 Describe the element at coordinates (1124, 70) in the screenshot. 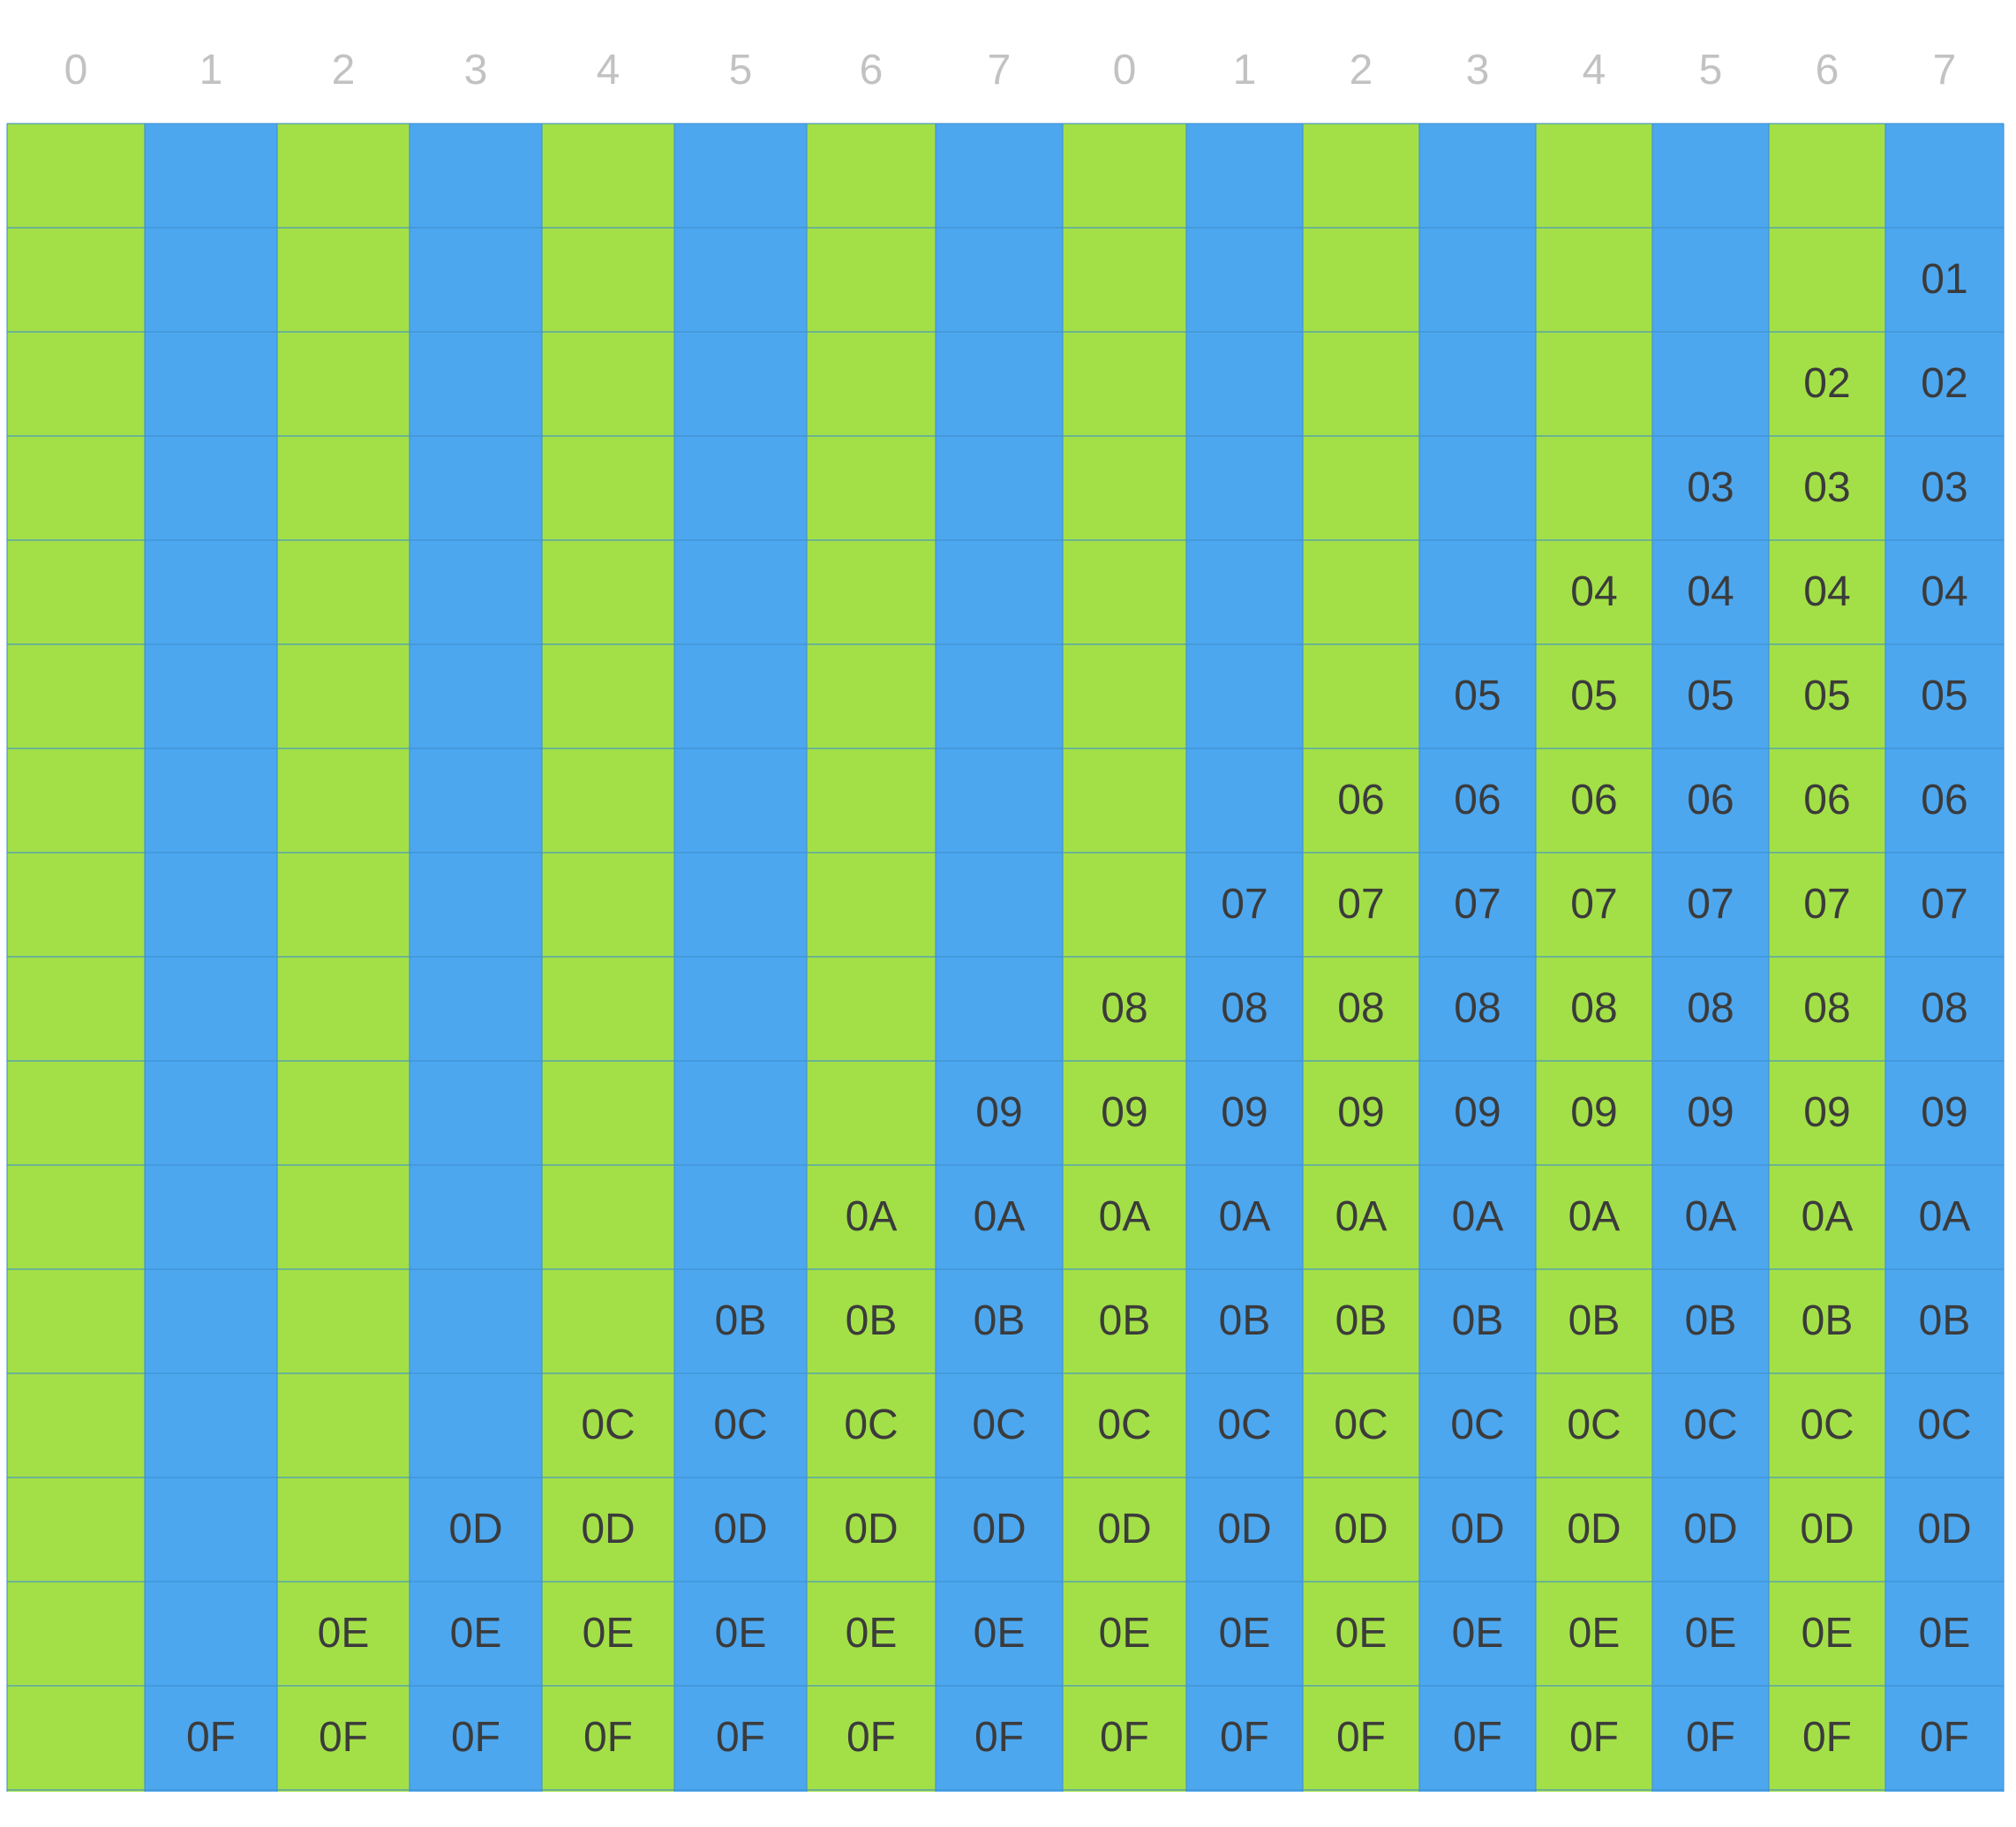

I see `column-label: 0` at that location.